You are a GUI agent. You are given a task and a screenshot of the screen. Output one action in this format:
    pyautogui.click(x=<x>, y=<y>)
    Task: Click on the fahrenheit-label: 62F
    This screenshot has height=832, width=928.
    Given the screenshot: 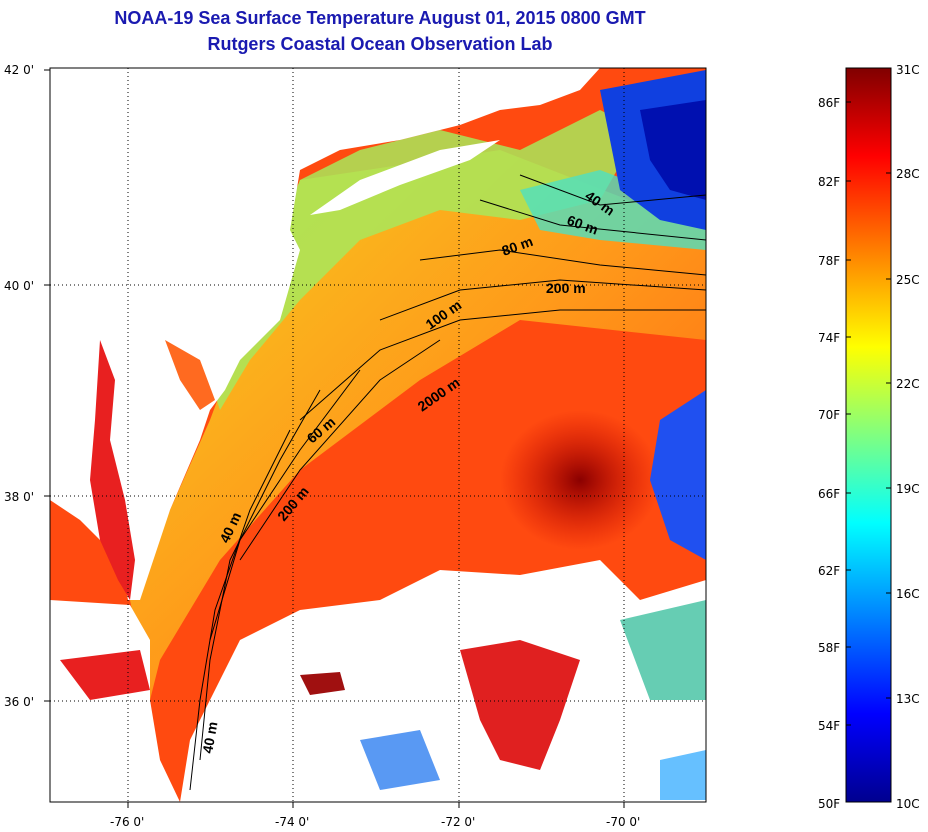 What is the action you would take?
    pyautogui.click(x=829, y=571)
    